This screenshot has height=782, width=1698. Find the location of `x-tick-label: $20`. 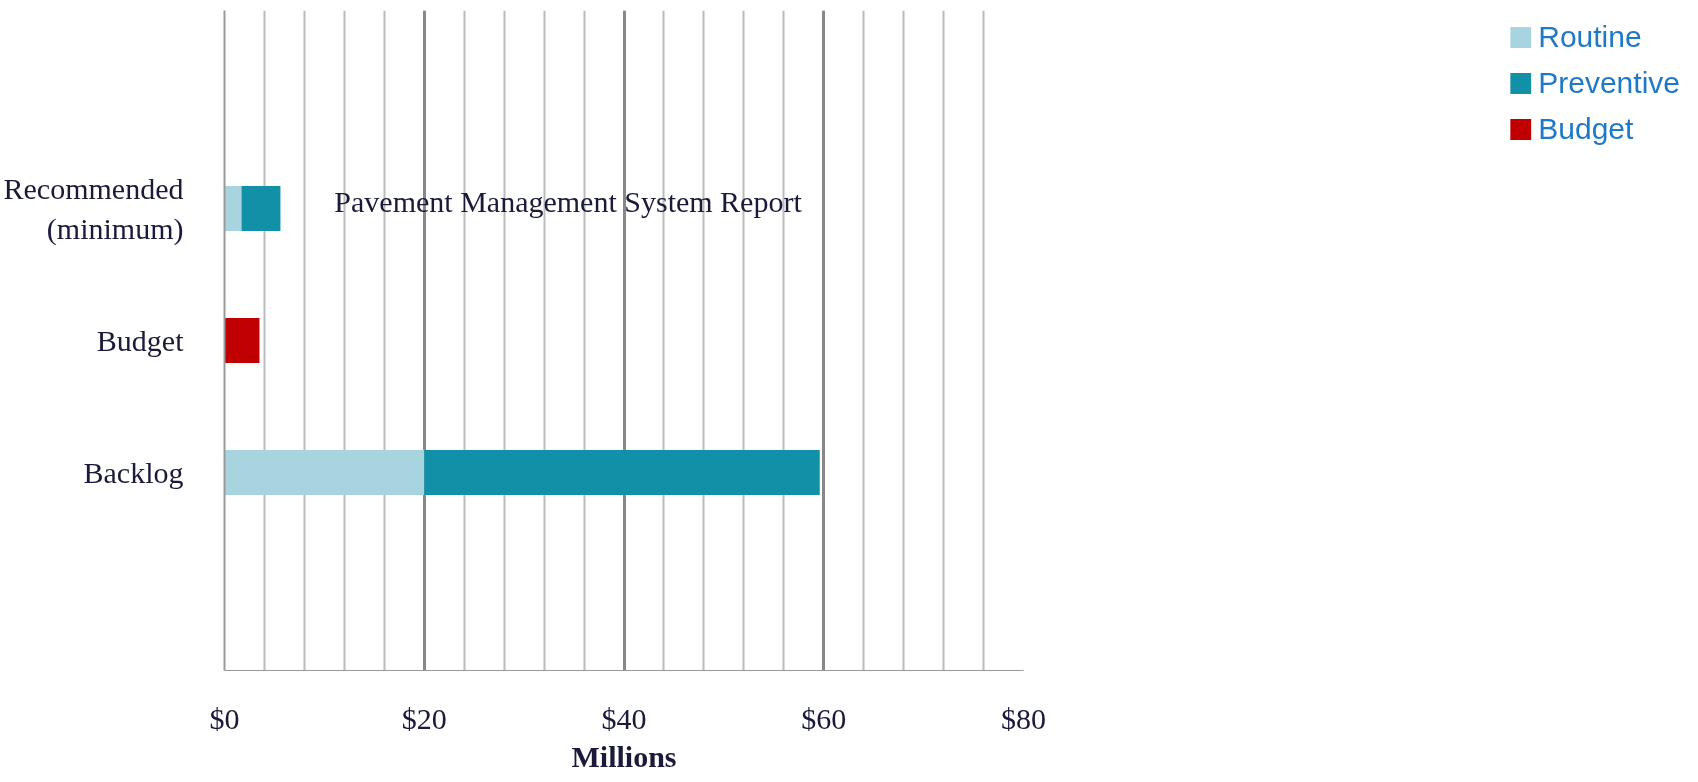

x-tick-label: $20 is located at coordinates (424, 718).